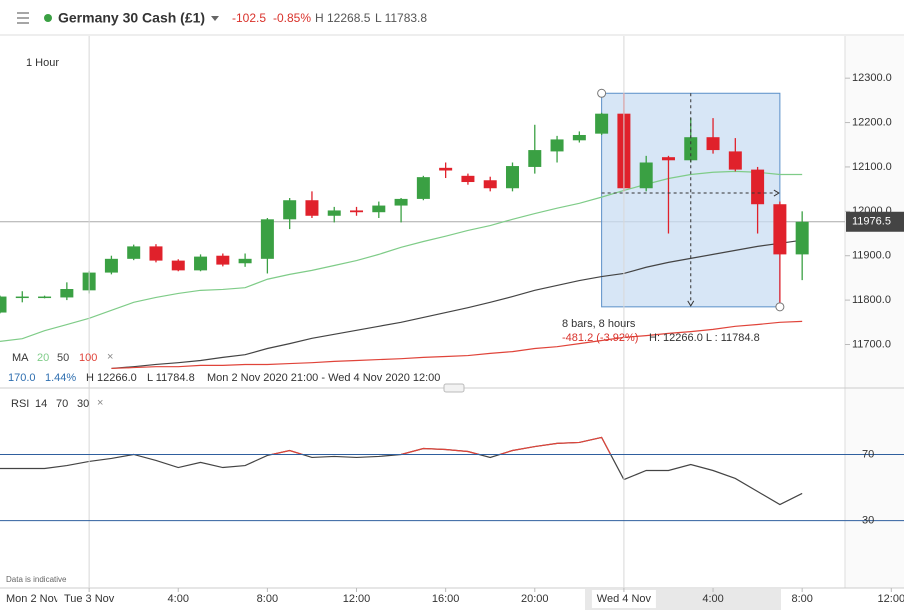 The width and height of the screenshot is (904, 615). What do you see at coordinates (60, 378) in the screenshot?
I see `range-pct: 1.44%` at bounding box center [60, 378].